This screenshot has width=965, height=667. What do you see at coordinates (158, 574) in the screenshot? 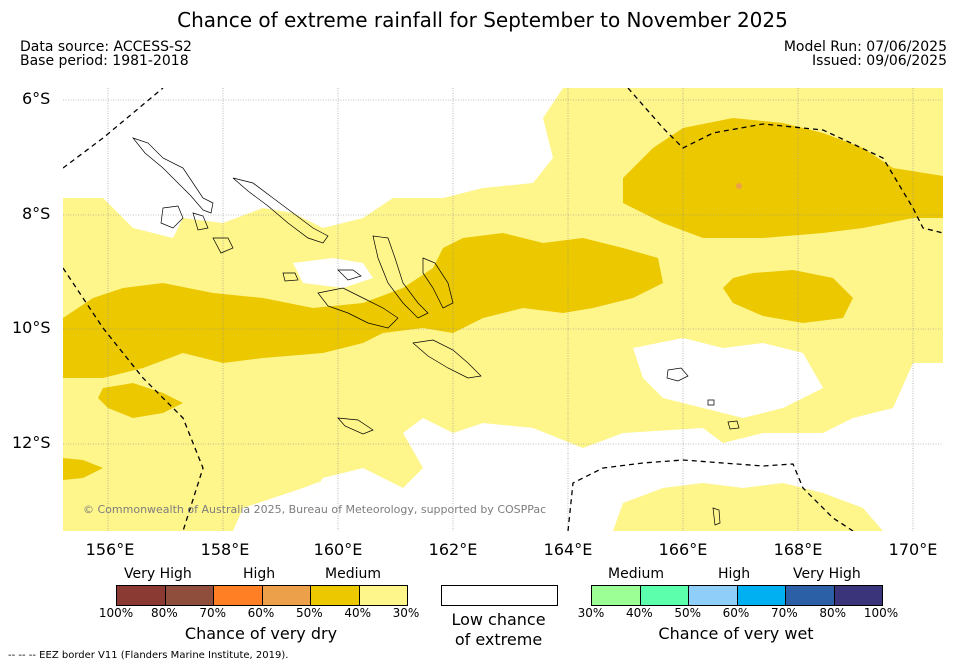
I see `dry-level-very-high: Very High` at bounding box center [158, 574].